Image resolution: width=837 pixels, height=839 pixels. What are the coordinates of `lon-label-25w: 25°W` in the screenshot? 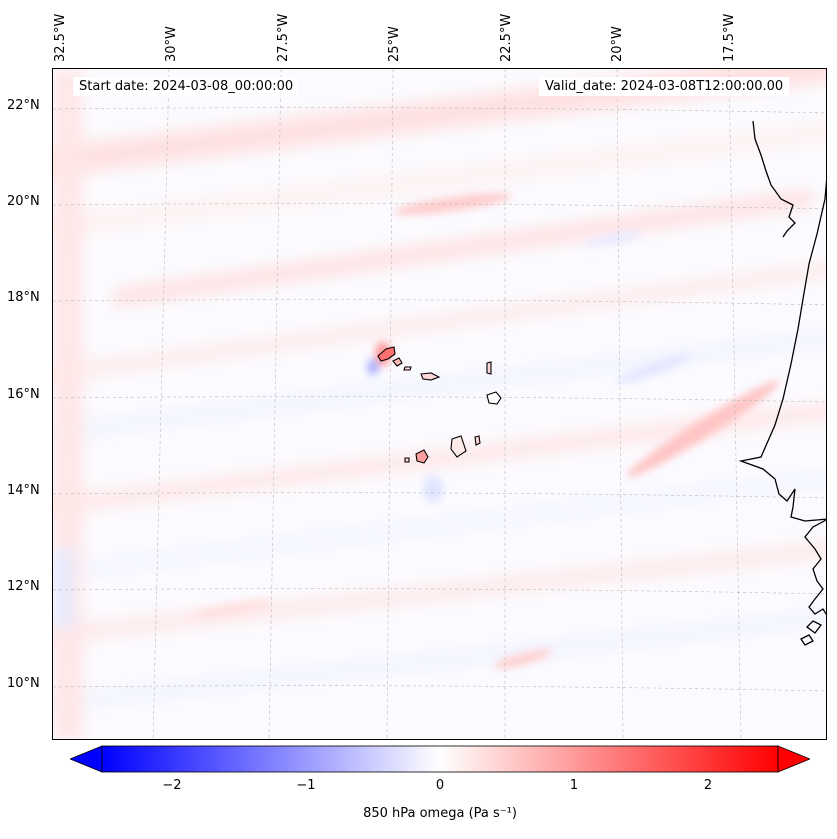 It's located at (394, 44).